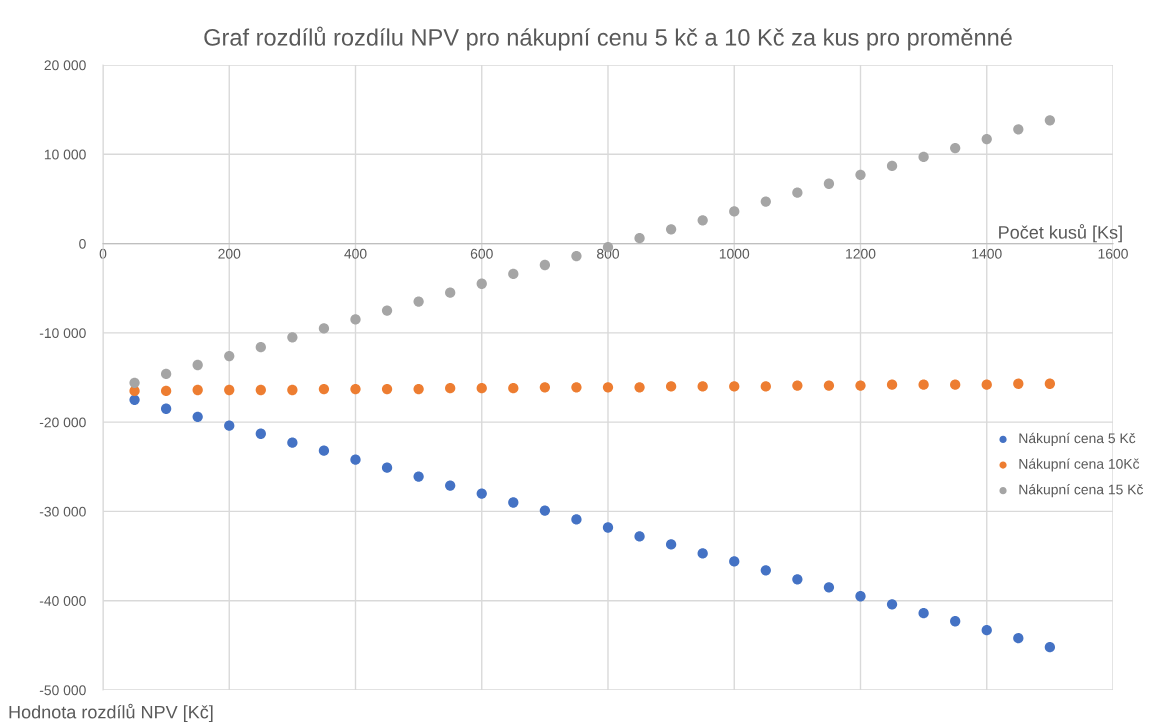  I want to click on chart-title: Graf rozdílů rozdílu NPV pro nákupní cenu 5 kč a 10 Kč za kus pro proměnné, so click(608, 38).